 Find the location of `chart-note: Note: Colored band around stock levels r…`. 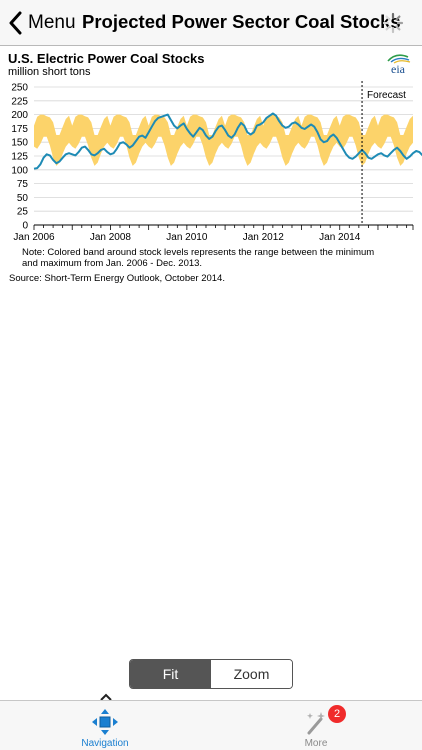

chart-note: Note: Colored band around stock levels r… is located at coordinates (212, 258).